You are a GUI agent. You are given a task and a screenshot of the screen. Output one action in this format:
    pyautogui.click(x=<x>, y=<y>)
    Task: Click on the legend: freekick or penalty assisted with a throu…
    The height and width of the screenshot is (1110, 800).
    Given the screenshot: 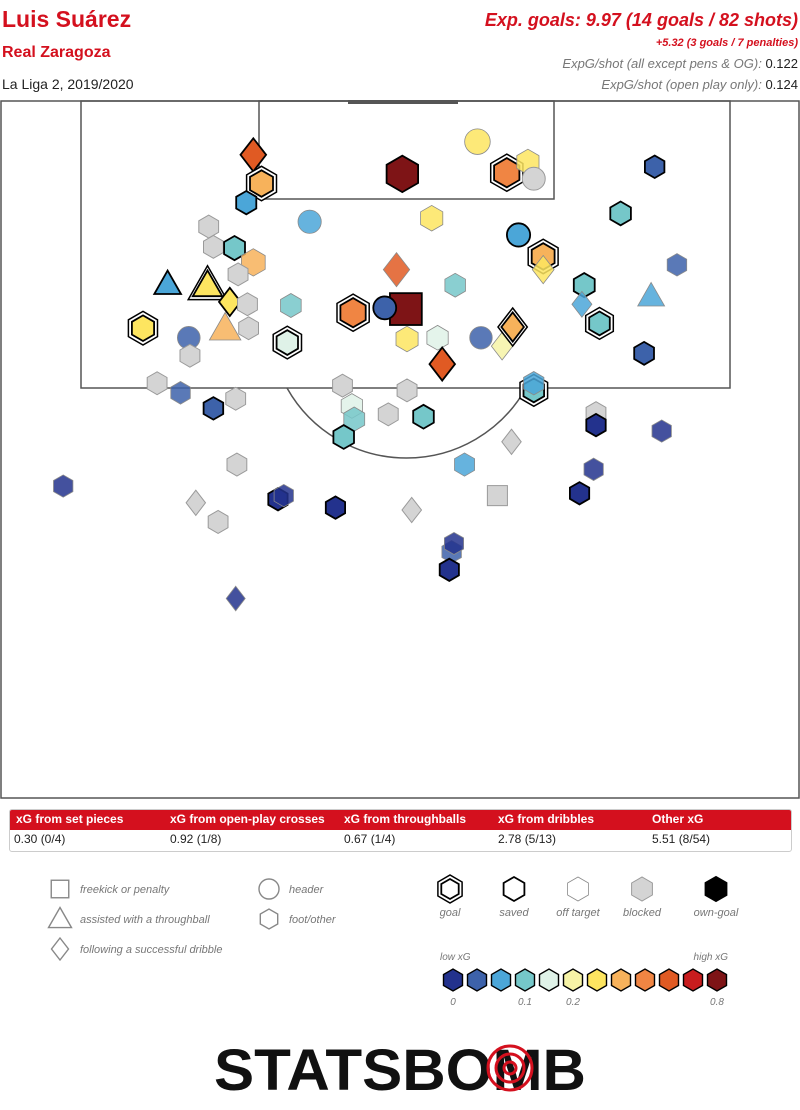 What is the action you would take?
    pyautogui.click(x=393, y=941)
    